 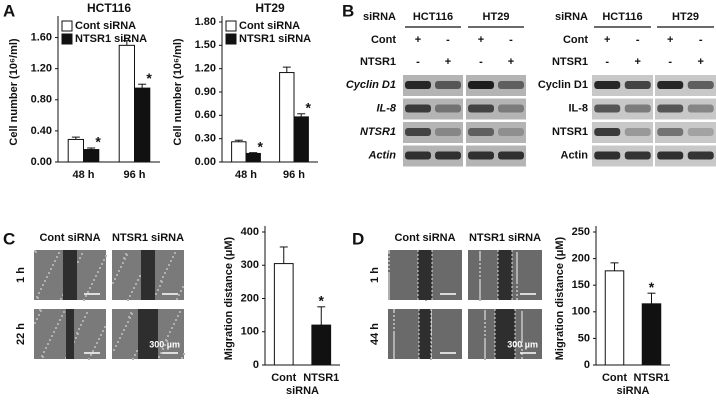 I want to click on gene-label: IL-8, so click(x=386, y=108).